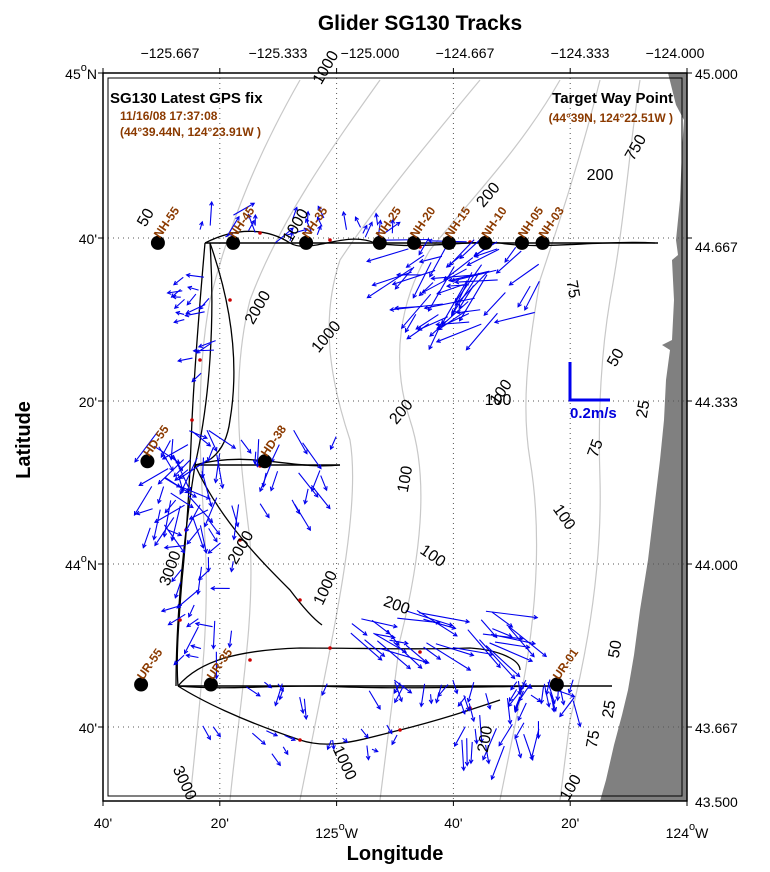 Image resolution: width=770 pixels, height=872 pixels. I want to click on contour-label: 100, so click(498, 400).